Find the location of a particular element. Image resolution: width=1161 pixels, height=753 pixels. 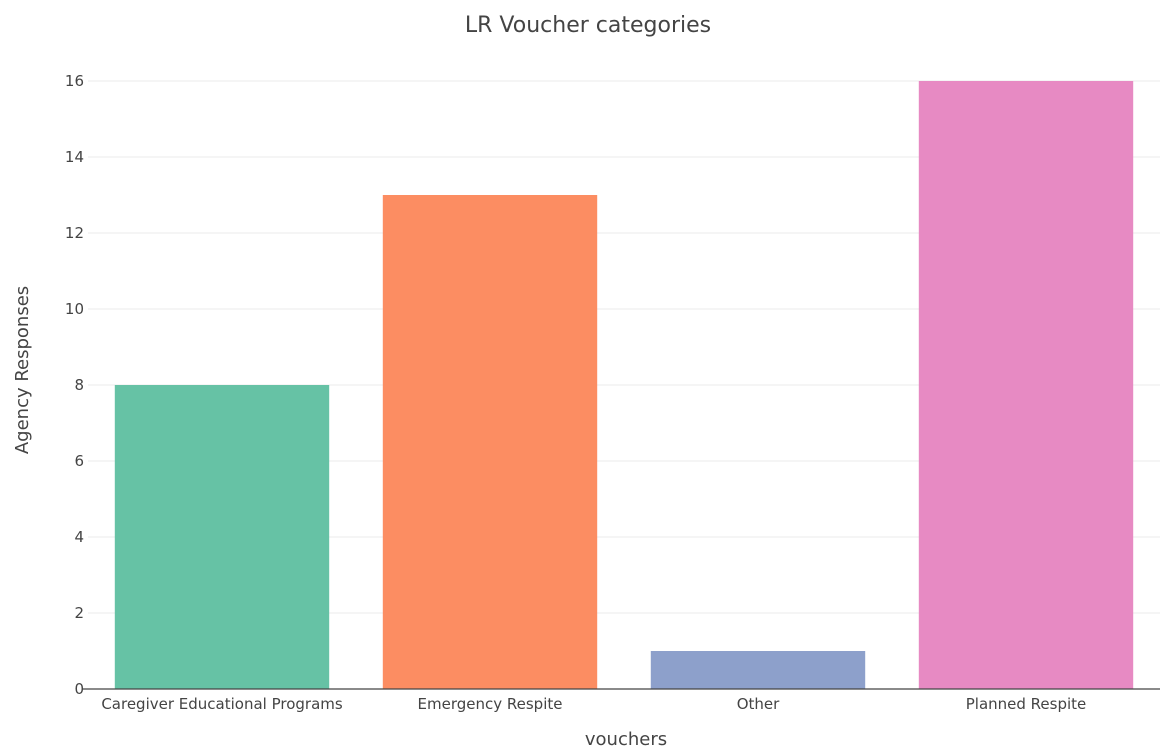

y-tick-labels: 0 2 4 6 8 10 12 14 16 is located at coordinates (74, 385).